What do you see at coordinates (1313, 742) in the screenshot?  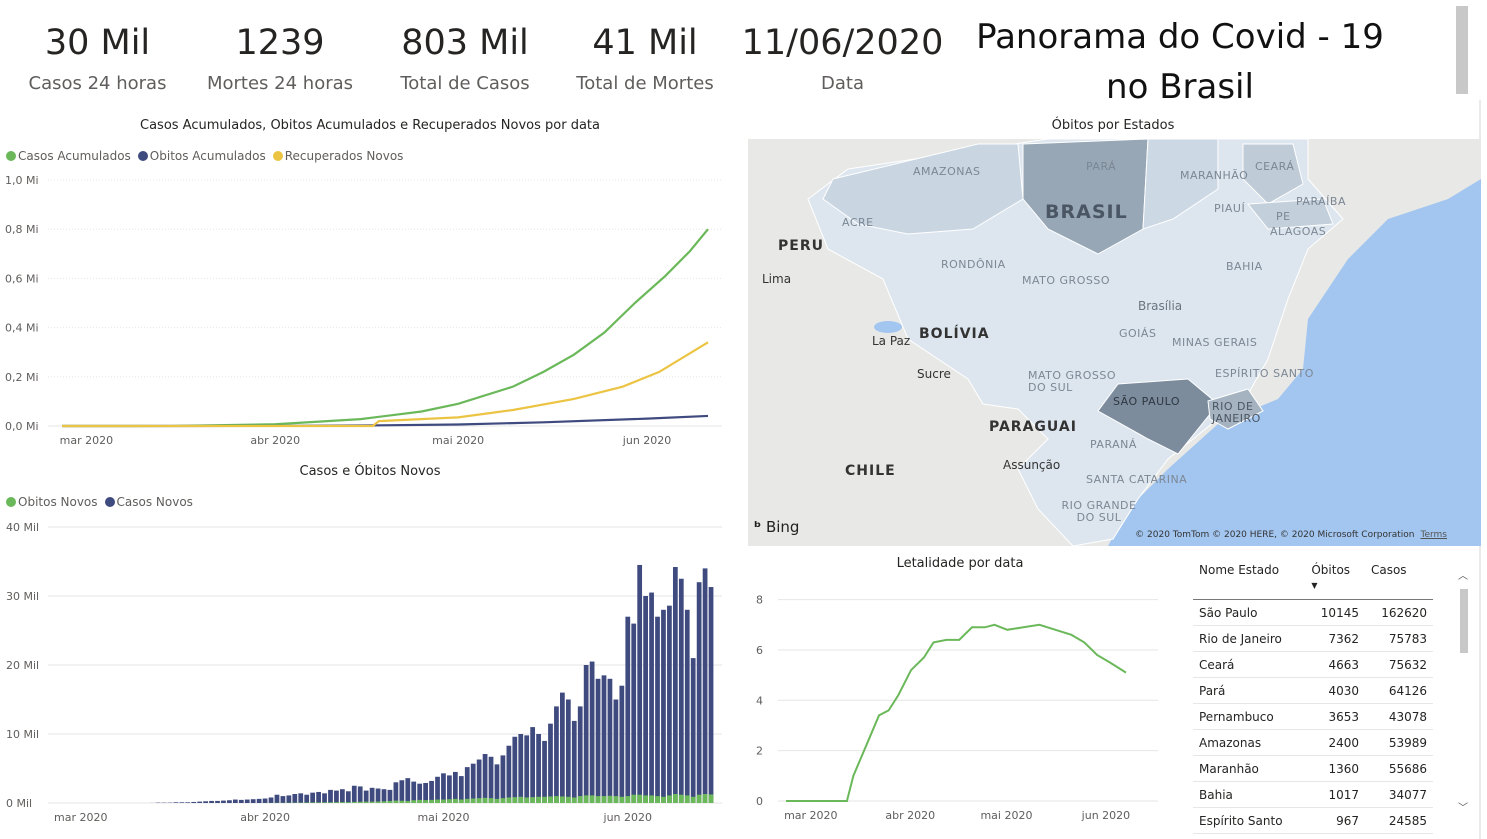 I see `table-row: Amazonas 2400 53989` at bounding box center [1313, 742].